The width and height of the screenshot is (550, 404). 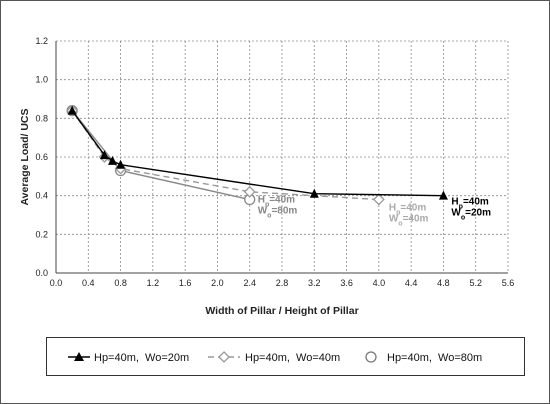 I want to click on x-tick-label: 5.6, so click(x=508, y=283).